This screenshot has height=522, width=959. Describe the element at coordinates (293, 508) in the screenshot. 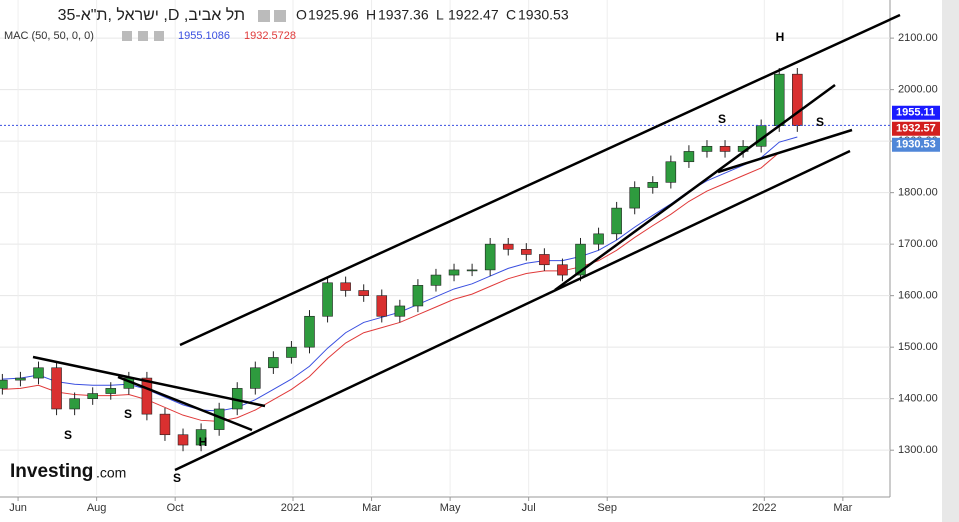

I see `x-tick-label: 2021` at that location.